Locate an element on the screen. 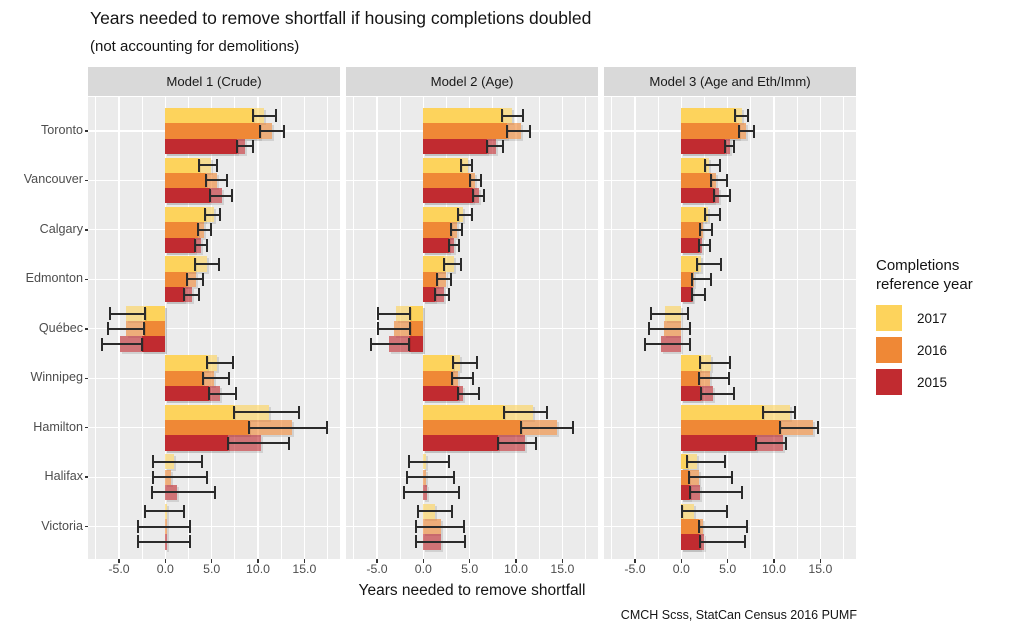 This screenshot has width=1024, height=640. y-axis-label: Edmonton is located at coordinates (54, 278).